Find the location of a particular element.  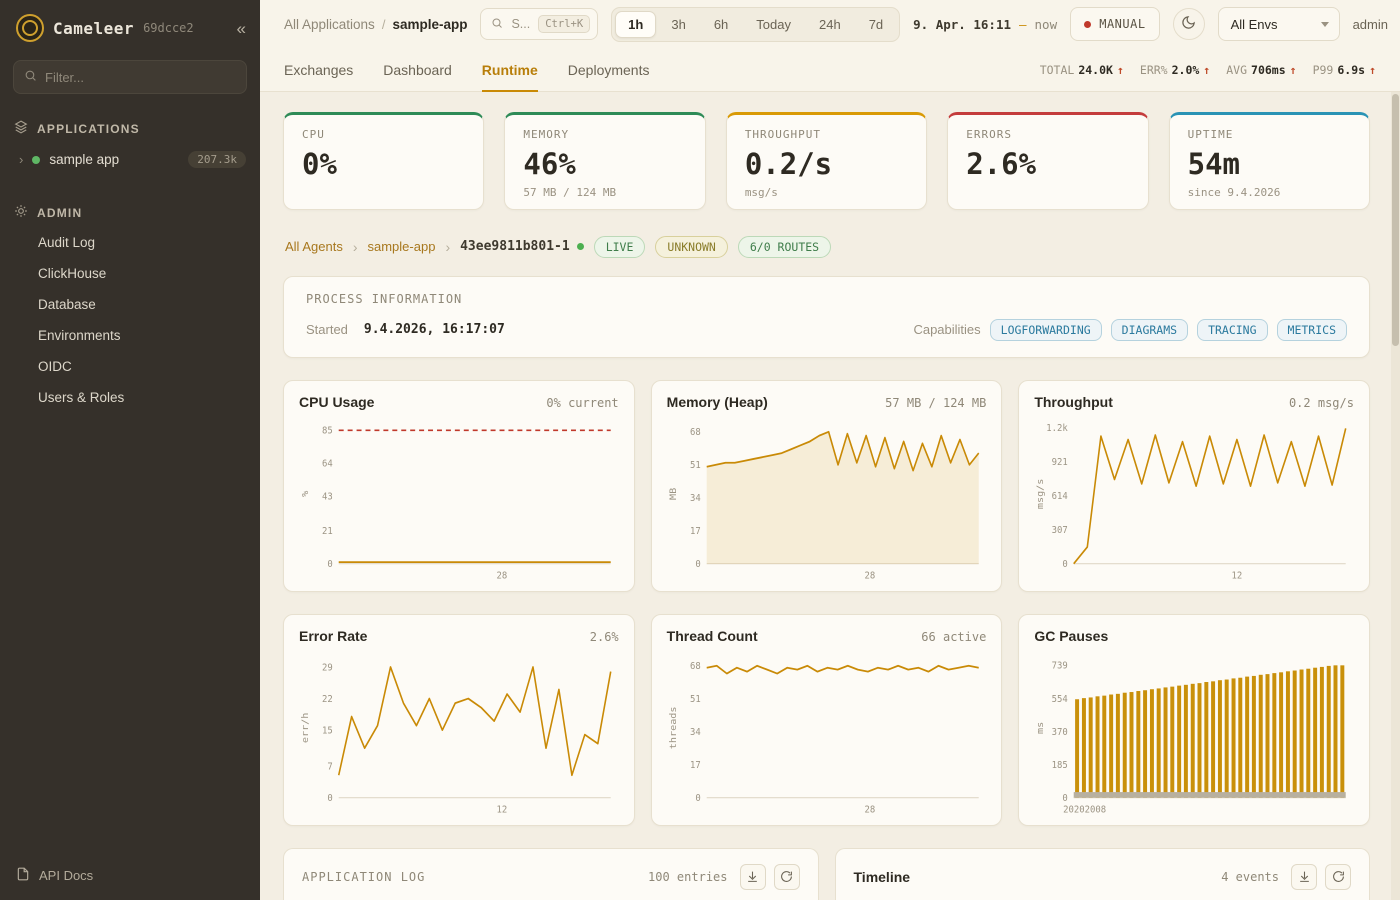

breadcrumb-all-applications: All Applications is located at coordinates (329, 24).